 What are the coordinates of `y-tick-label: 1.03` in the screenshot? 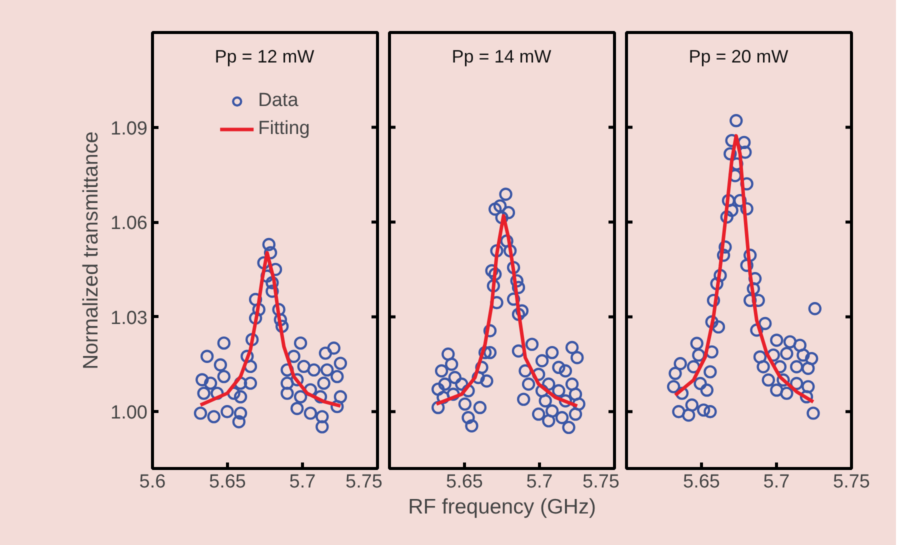 It's located at (129, 318).